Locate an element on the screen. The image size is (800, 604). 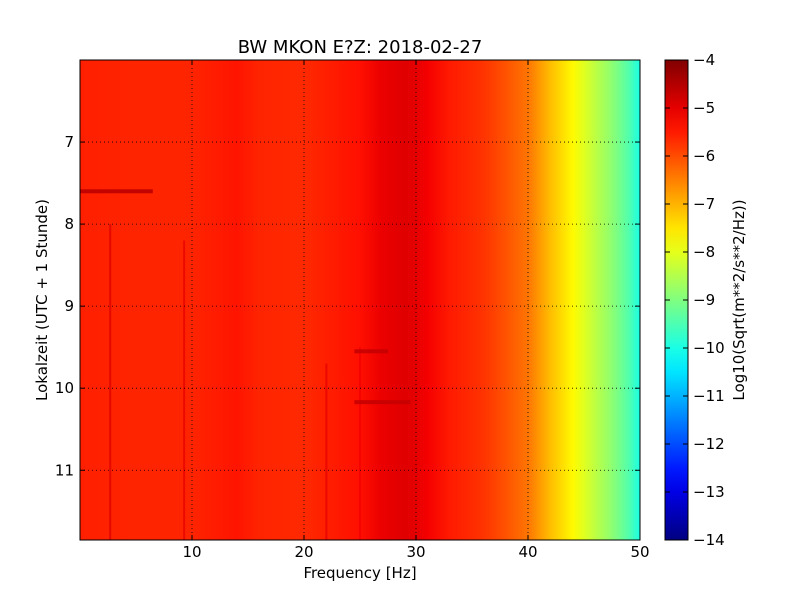
colorbar-label: Log10(Sqrt(m**2/s**2/Hz)) is located at coordinates (739, 299).